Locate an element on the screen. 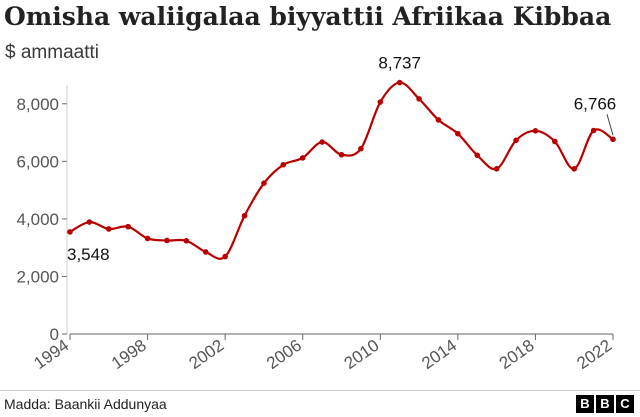 This screenshot has width=640, height=417. x-tick-label: 2022 is located at coordinates (594, 354).